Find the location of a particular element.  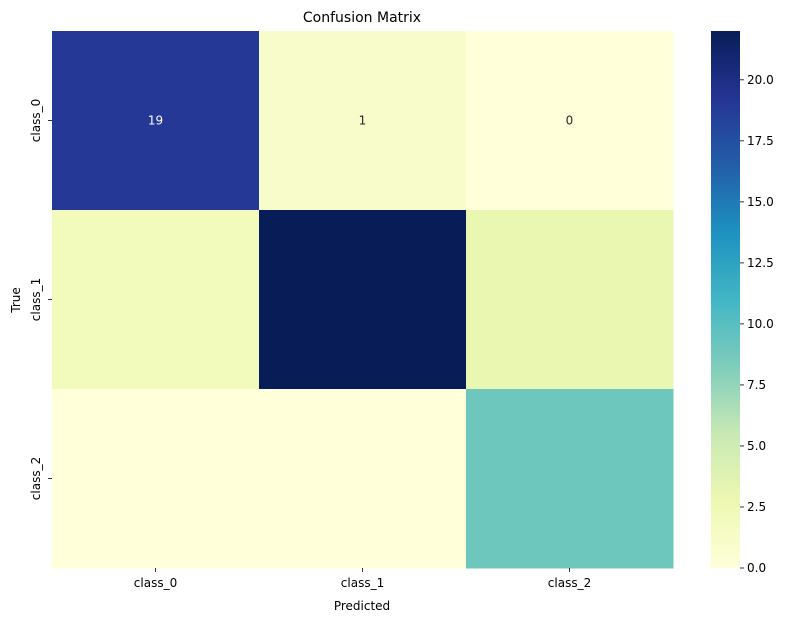

colorbar-tick-label-0: 0.0 is located at coordinates (756, 568).